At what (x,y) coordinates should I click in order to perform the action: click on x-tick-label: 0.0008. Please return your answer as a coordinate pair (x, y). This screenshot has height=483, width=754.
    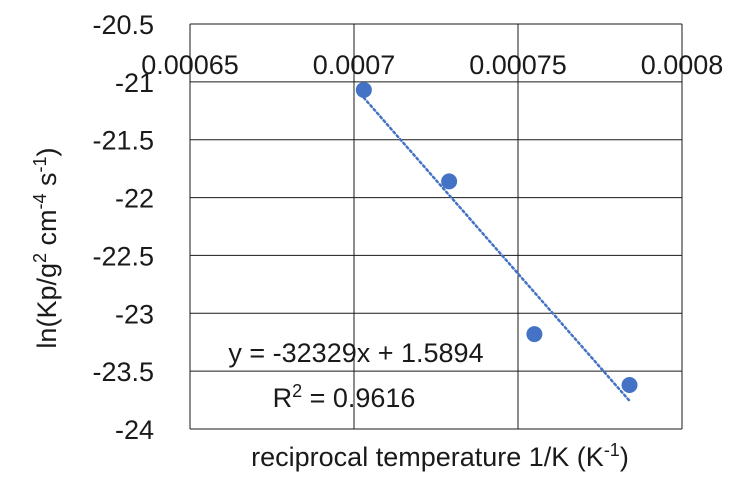
    Looking at the image, I should click on (682, 65).